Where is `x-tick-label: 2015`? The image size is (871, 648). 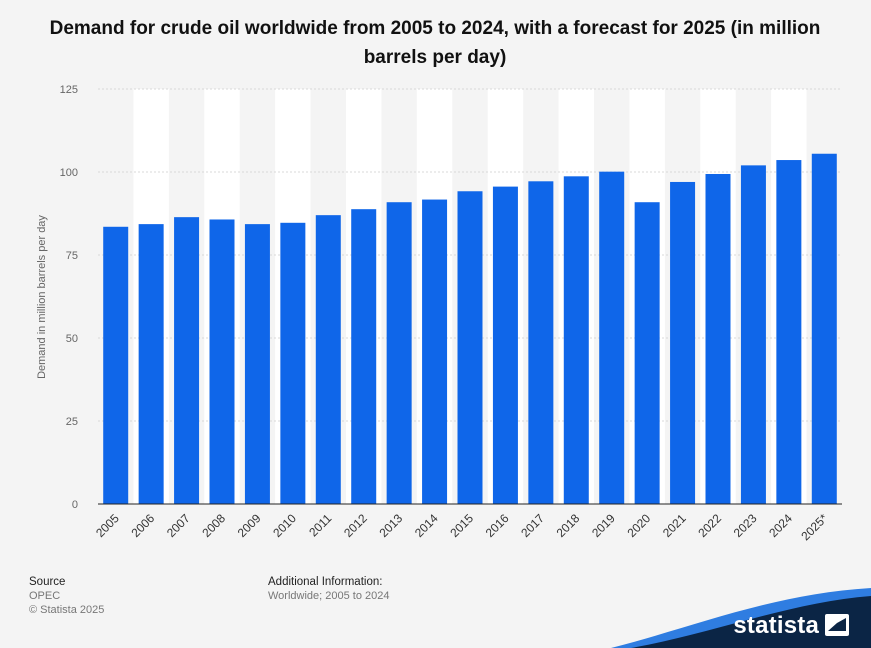 x-tick-label: 2015 is located at coordinates (461, 525).